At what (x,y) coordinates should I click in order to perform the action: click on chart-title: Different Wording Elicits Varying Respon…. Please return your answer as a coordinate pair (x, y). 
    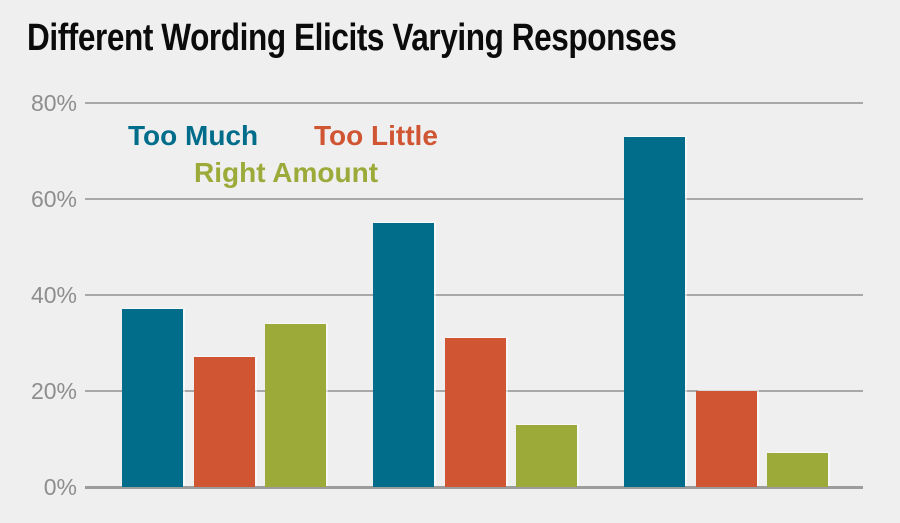
    Looking at the image, I should click on (352, 38).